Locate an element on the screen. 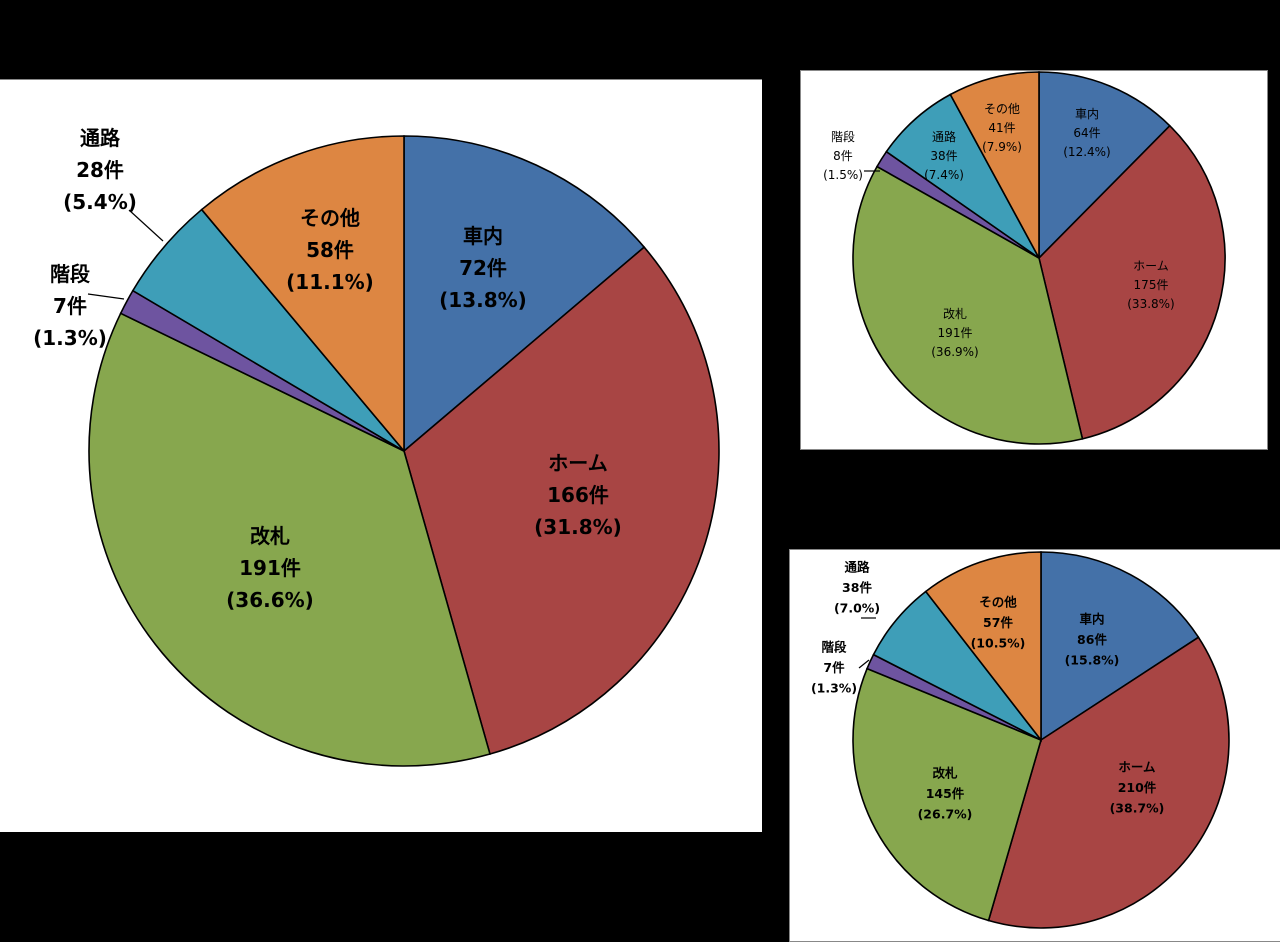 The height and width of the screenshot is (942, 1280). slice-count-label: 28件 is located at coordinates (100, 170).